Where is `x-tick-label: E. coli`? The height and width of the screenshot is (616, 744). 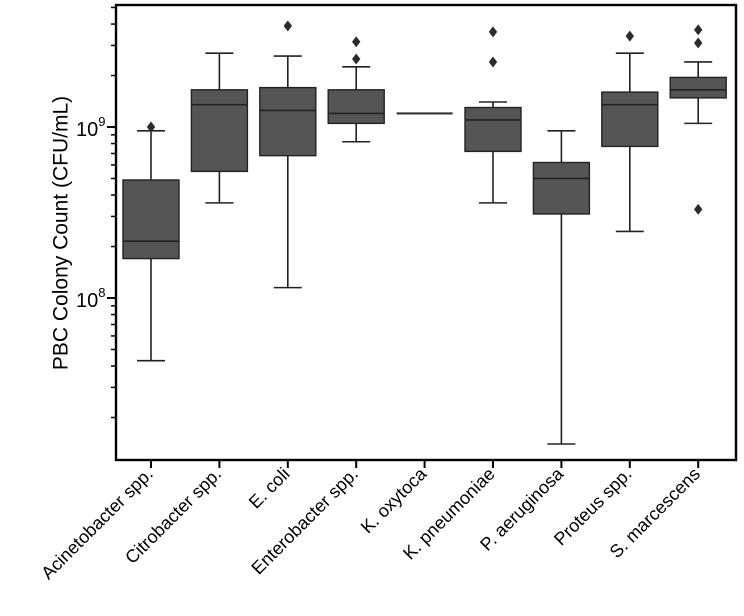
x-tick-label: E. coli is located at coordinates (269, 488).